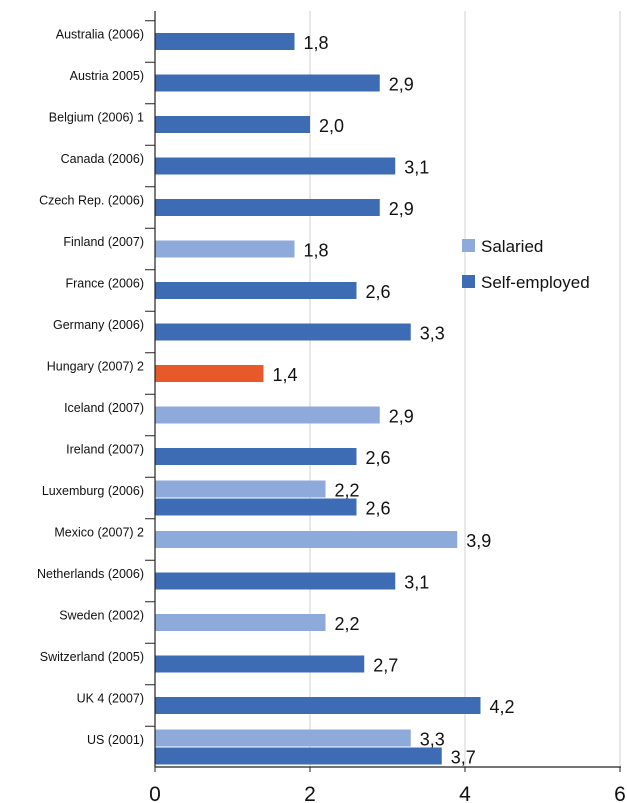 The width and height of the screenshot is (627, 803). Describe the element at coordinates (90, 574) in the screenshot. I see `category-label: Netherlands (2006)` at that location.